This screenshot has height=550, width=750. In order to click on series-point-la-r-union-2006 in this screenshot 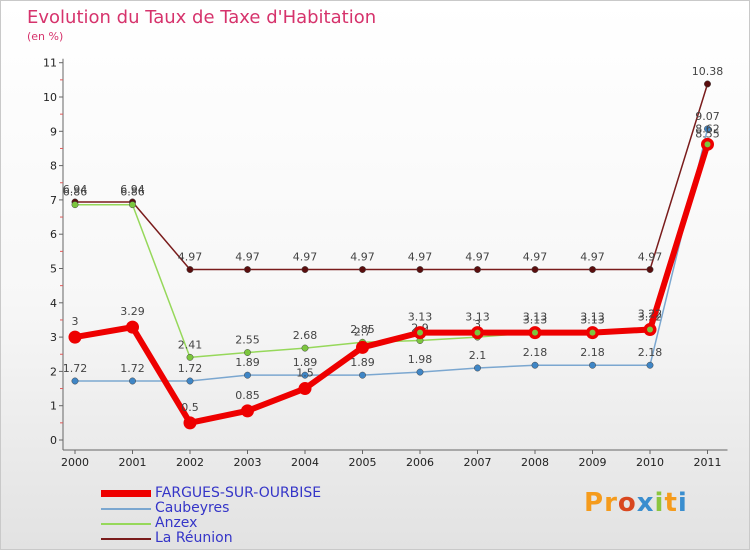, I will do `click(420, 269)`.